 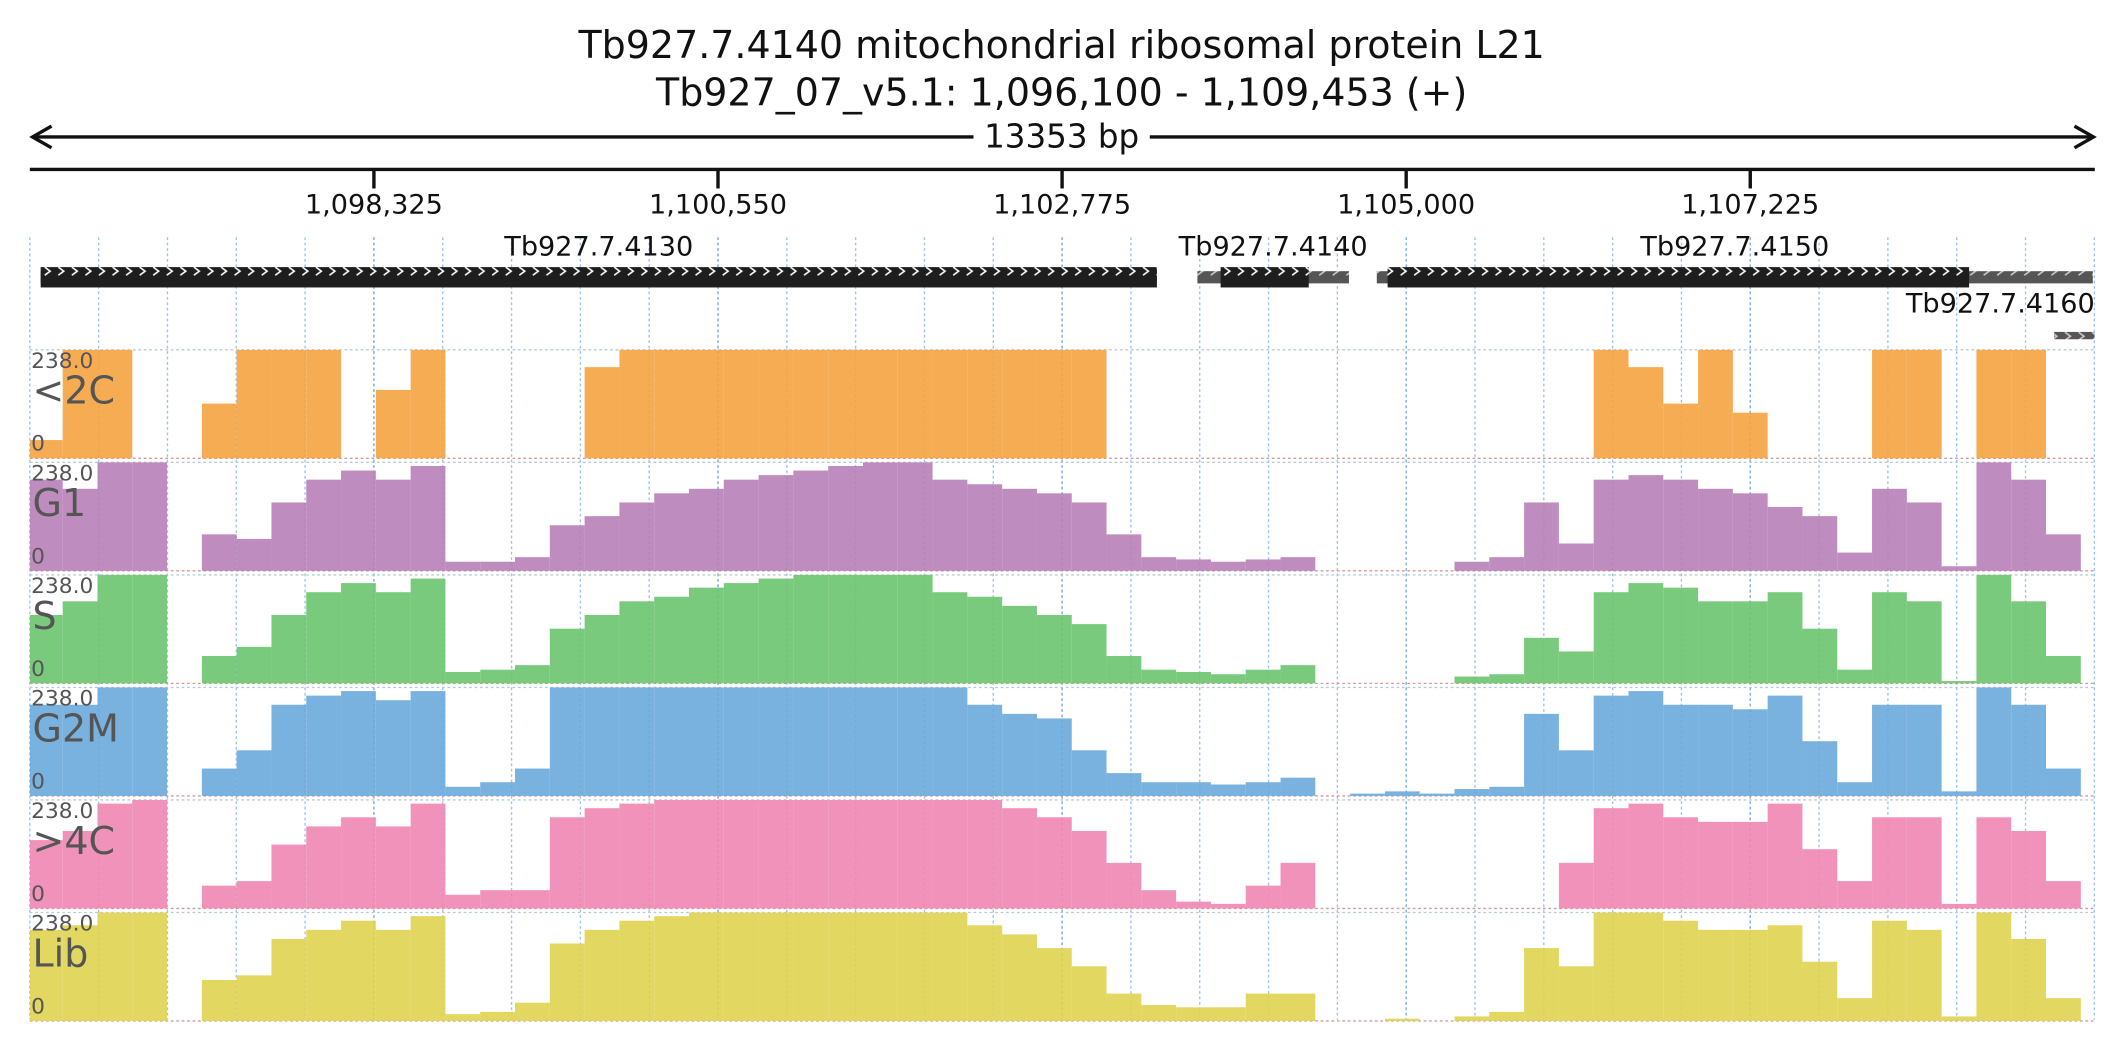 I want to click on gene-label: Tb927.7.4130, so click(x=598, y=247).